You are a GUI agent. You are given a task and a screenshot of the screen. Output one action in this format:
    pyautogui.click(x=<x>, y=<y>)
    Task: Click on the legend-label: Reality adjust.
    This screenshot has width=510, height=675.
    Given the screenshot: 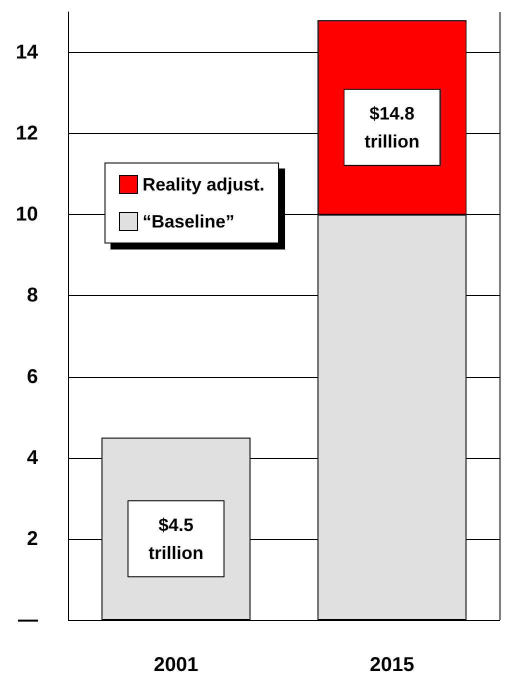 What is the action you would take?
    pyautogui.click(x=203, y=184)
    